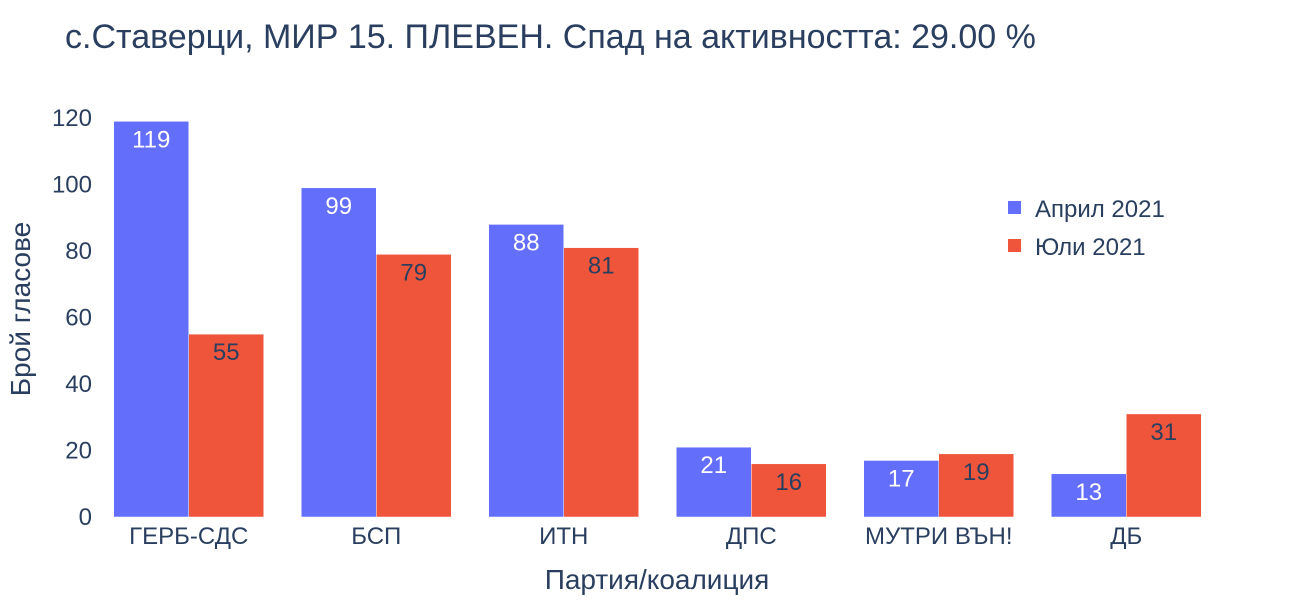 This screenshot has height=600, width=1300. Describe the element at coordinates (338, 206) in the screenshot. I see `bar-value-label: 99` at that location.